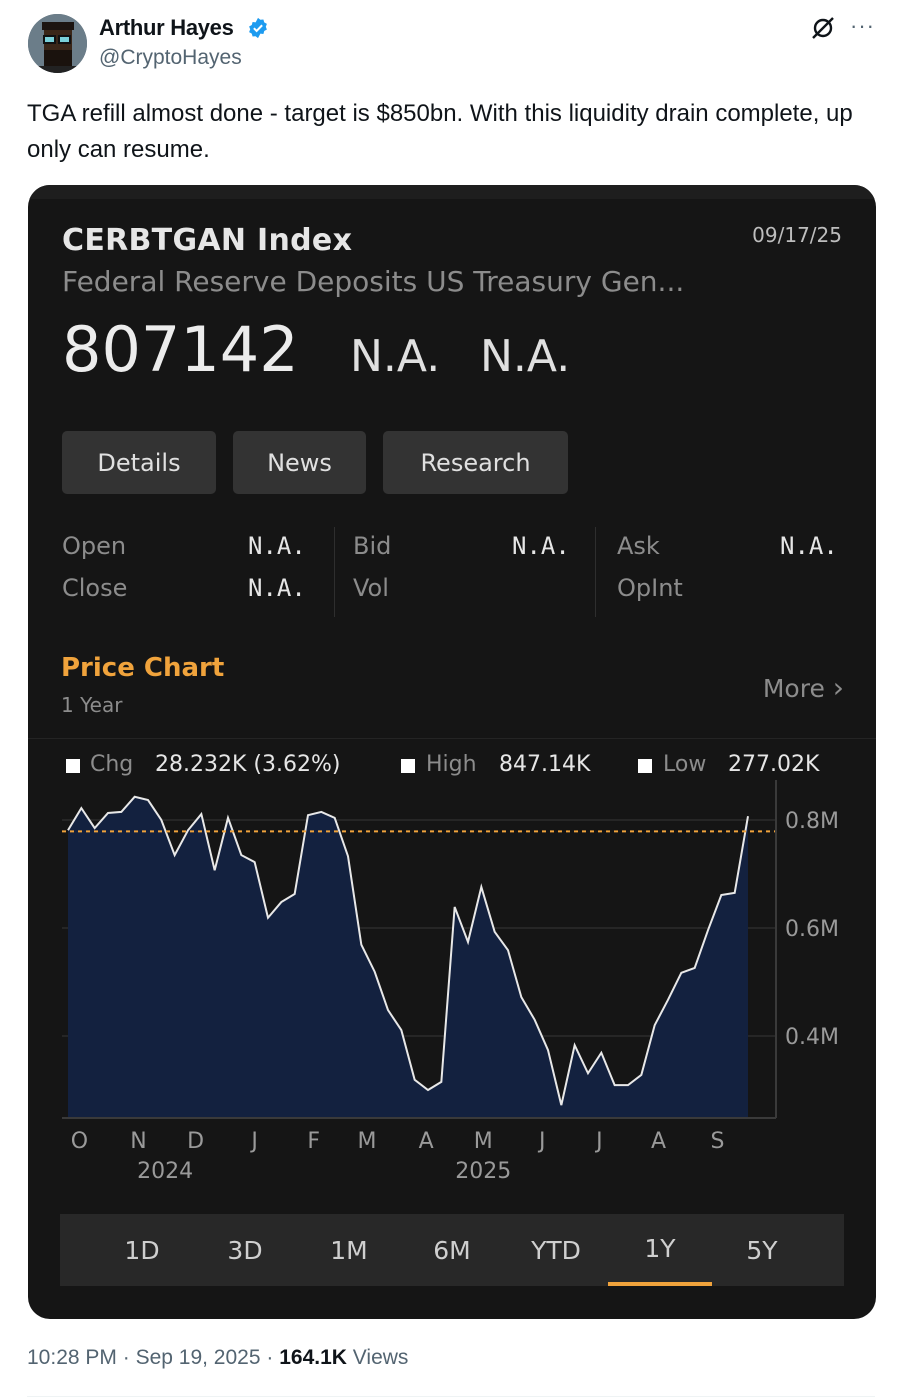 The height and width of the screenshot is (1400, 900). What do you see at coordinates (112, 764) in the screenshot?
I see `legend-chg-label: Chg` at bounding box center [112, 764].